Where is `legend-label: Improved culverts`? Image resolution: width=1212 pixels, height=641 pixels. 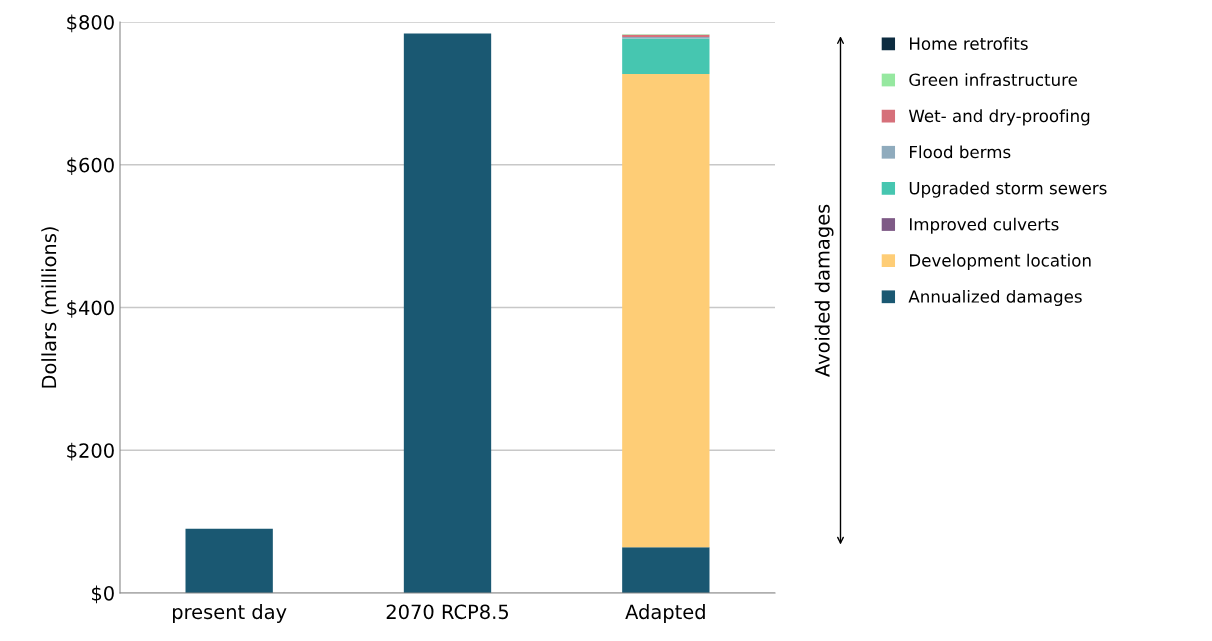
legend-label: Improved culverts is located at coordinates (984, 225).